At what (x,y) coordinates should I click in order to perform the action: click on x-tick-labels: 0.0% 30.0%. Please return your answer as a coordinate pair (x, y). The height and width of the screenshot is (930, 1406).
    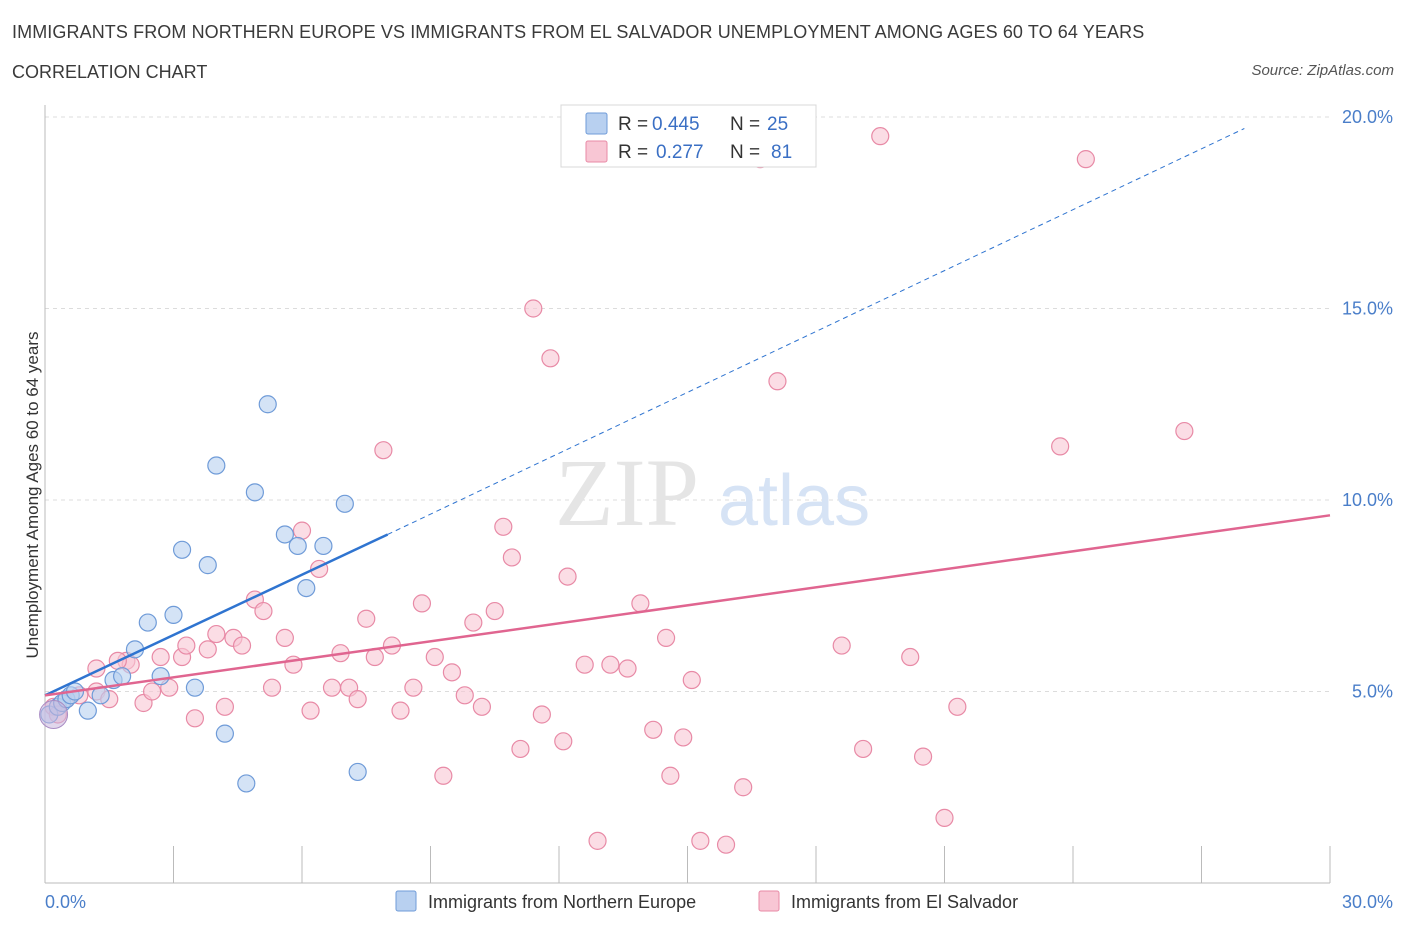
    Looking at the image, I should click on (719, 902).